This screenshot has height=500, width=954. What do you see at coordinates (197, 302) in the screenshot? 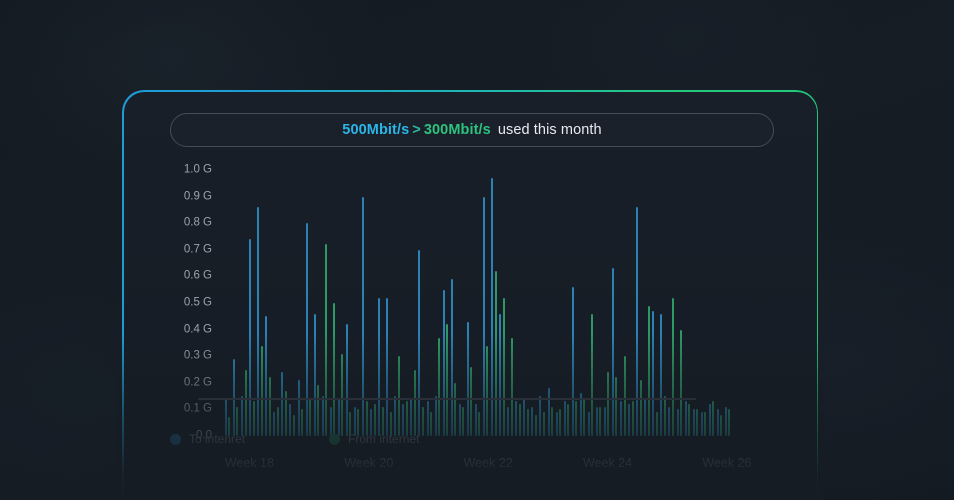
I see `y-axis-tick: 0.5 G` at bounding box center [197, 302].